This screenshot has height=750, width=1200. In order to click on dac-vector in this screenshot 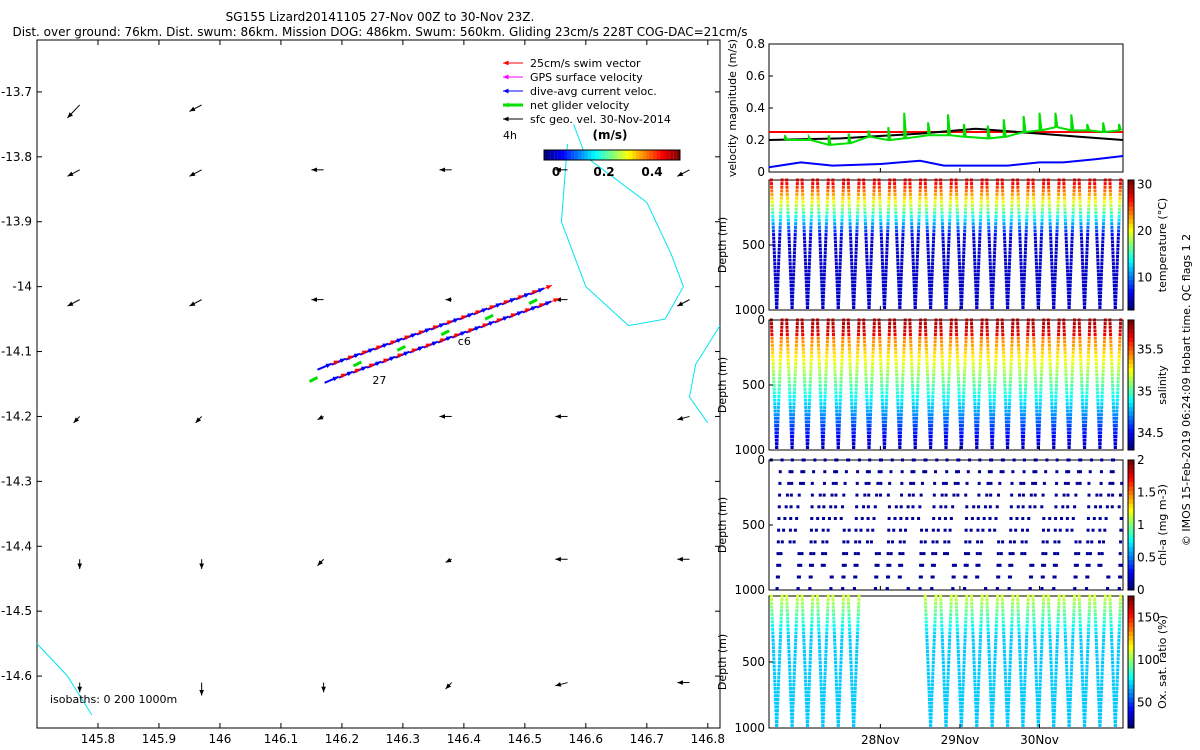, I will do `click(480, 311)`.